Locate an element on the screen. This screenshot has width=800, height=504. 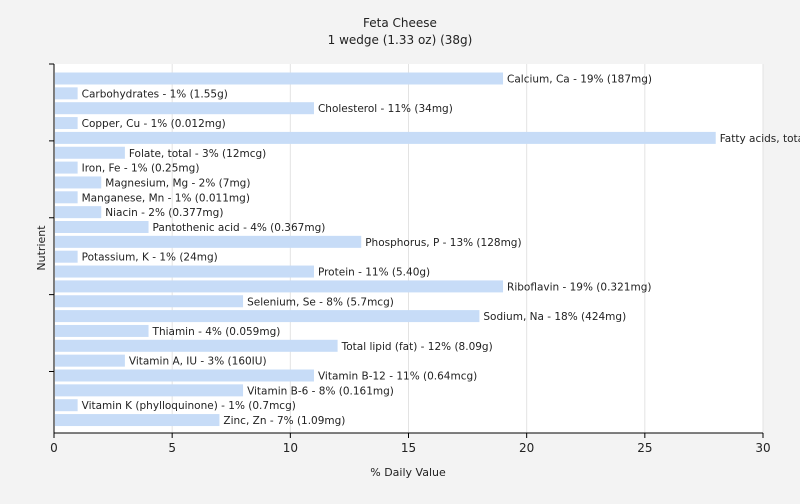
bar-label: Vitamin B-12 - 11% (0.64mcg) is located at coordinates (397, 377).